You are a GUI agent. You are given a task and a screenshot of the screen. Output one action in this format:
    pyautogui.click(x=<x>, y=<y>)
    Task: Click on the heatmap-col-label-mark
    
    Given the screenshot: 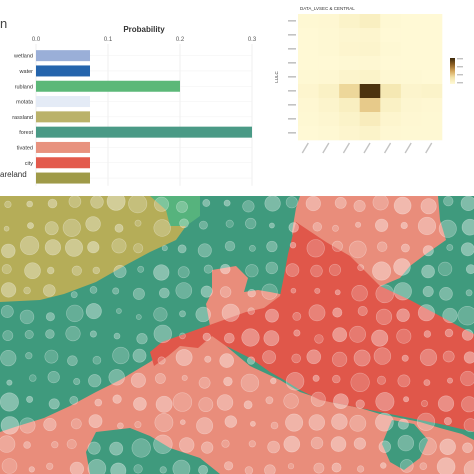 What is the action you would take?
    pyautogui.click(x=367, y=148)
    